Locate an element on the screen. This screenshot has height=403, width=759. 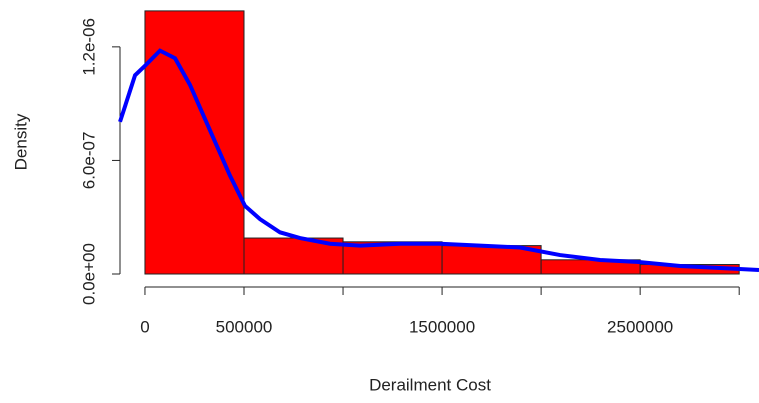
y-tick-label: 0.0e+00 is located at coordinates (88, 274).